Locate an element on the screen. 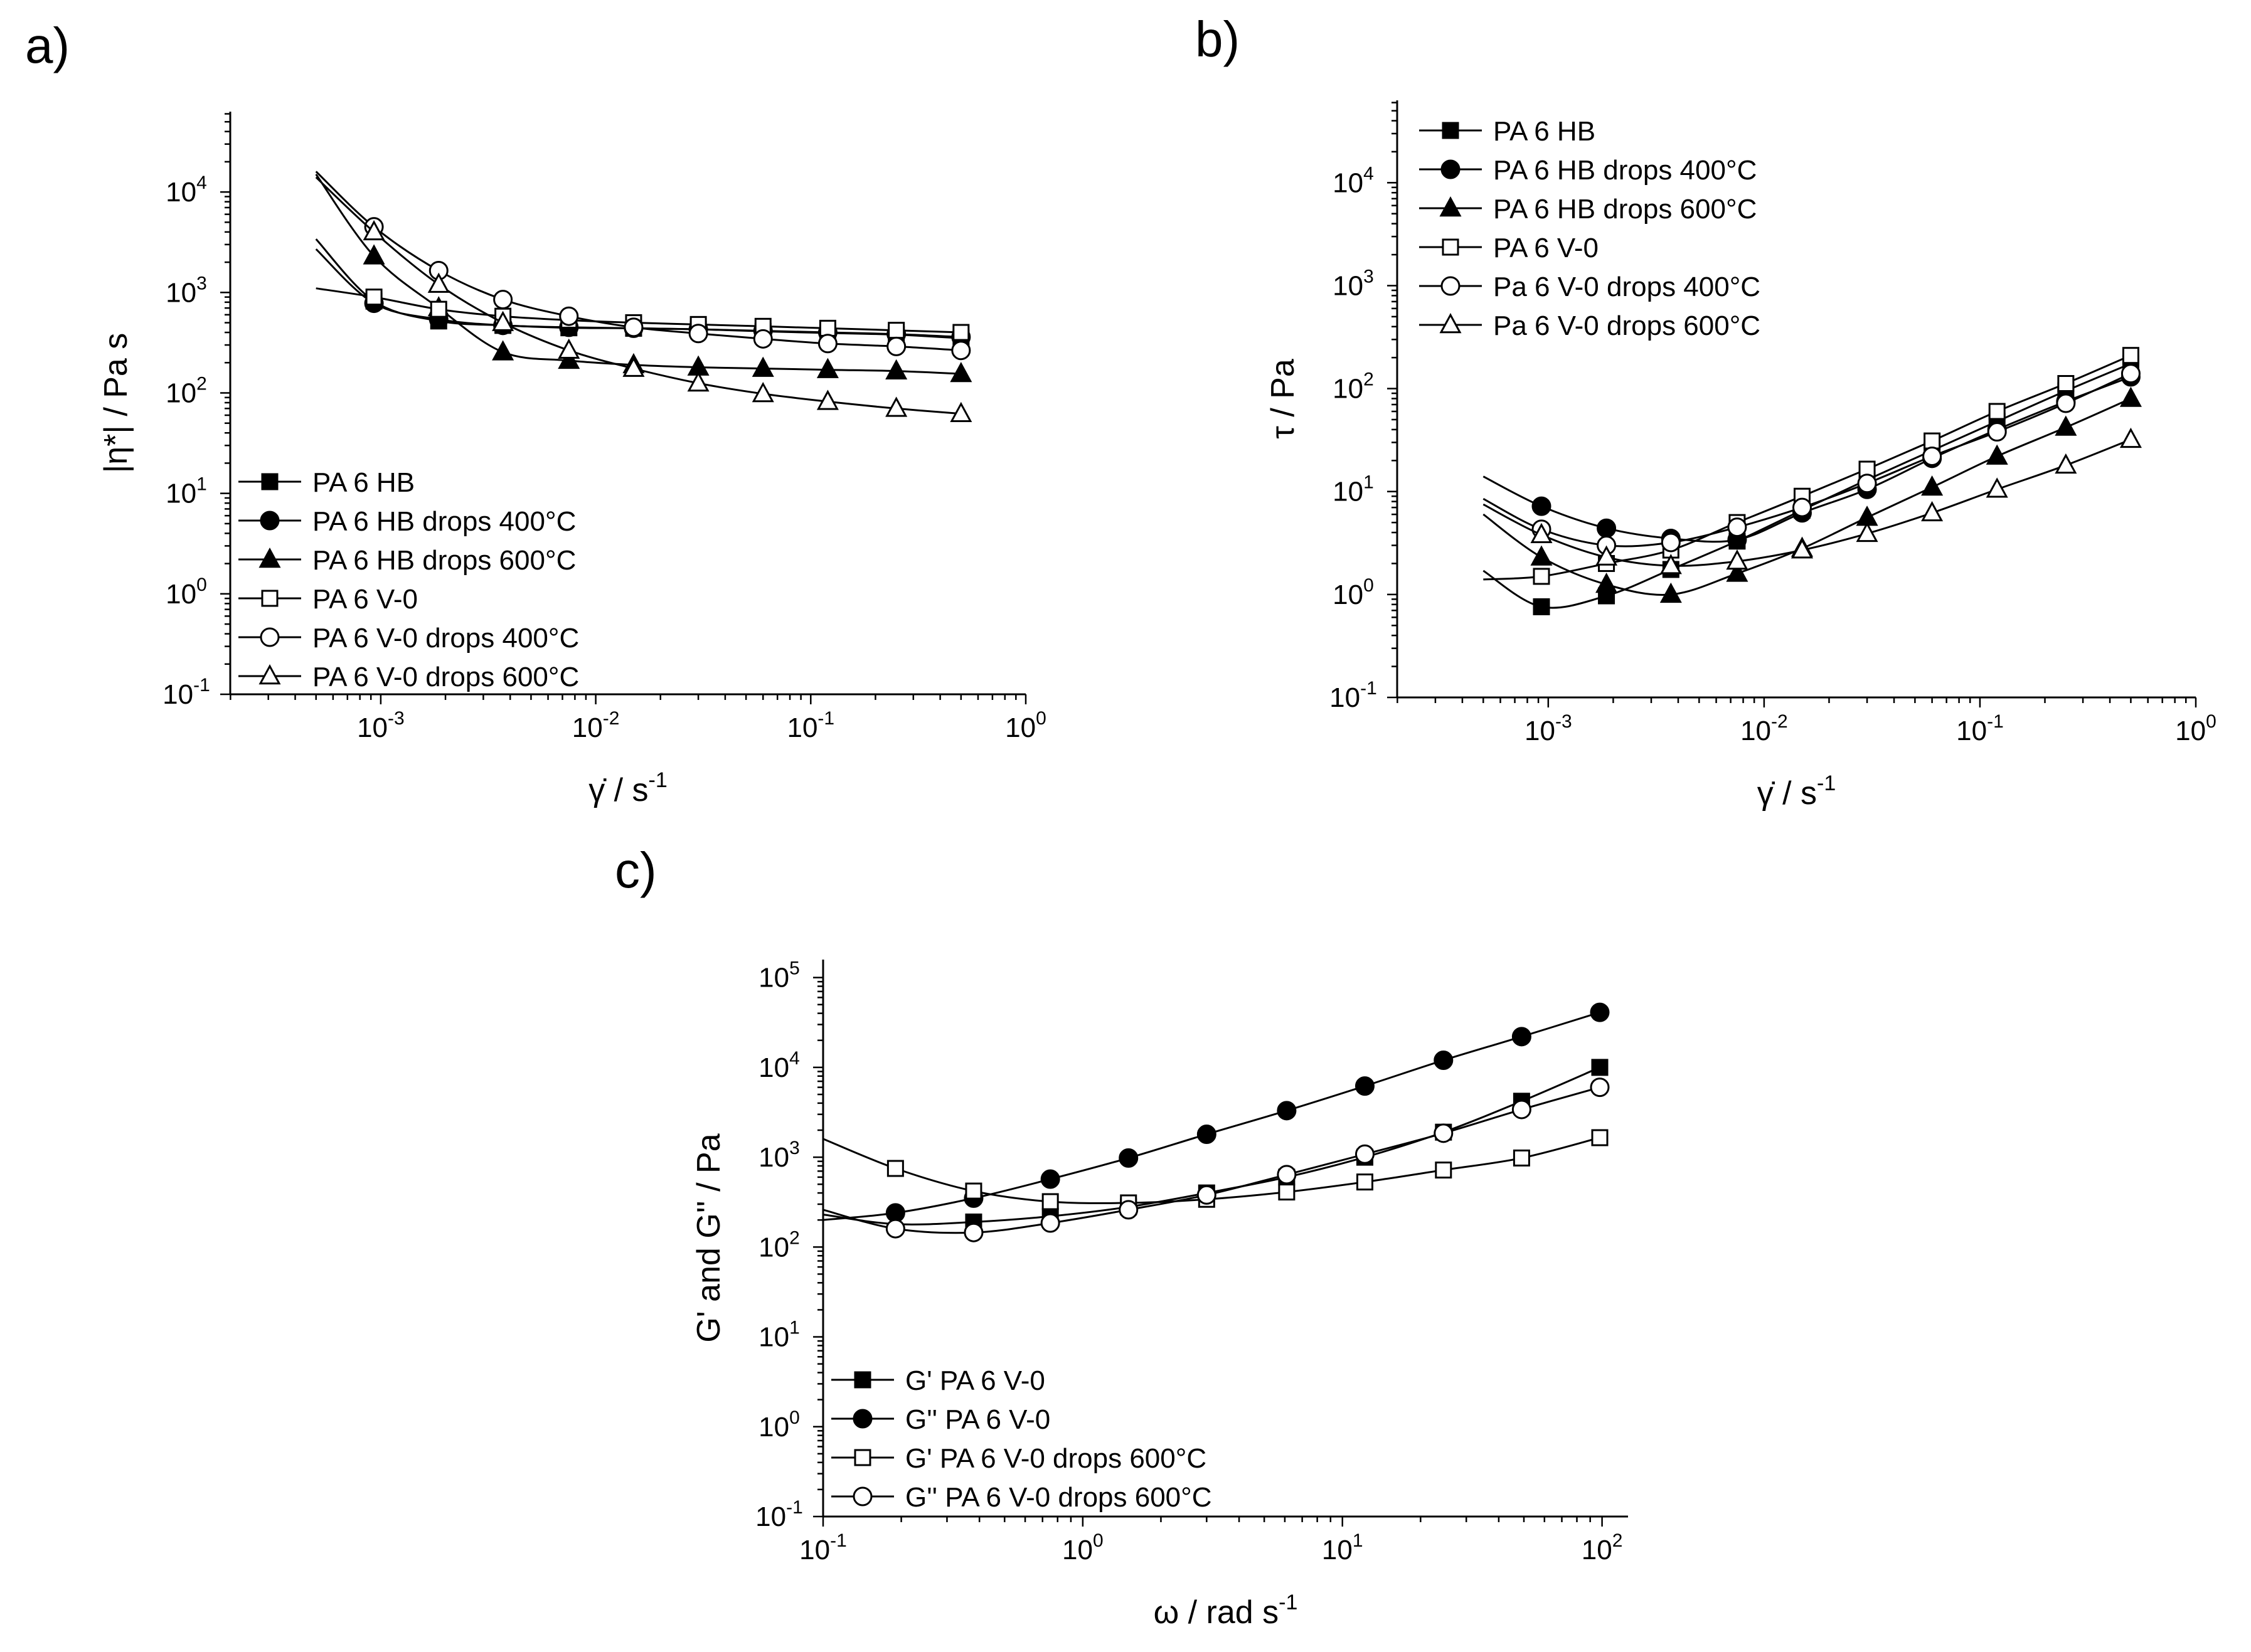 The width and height of the screenshot is (2251, 1652). x-tick-label: 10⁻³ is located at coordinates (1549, 729).